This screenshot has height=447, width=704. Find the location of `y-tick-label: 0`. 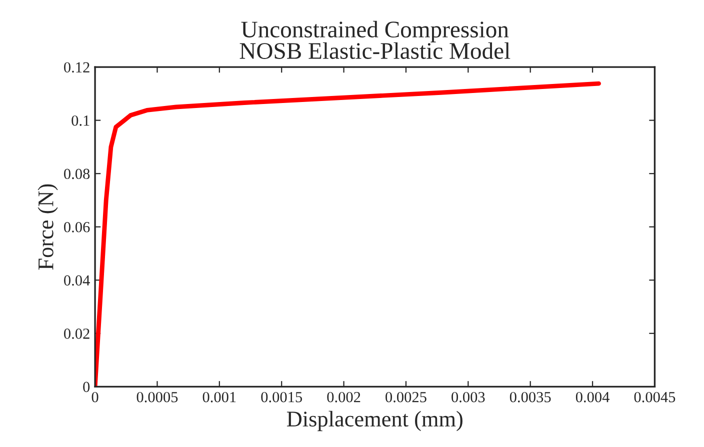

y-tick-label: 0 is located at coordinates (86, 387).